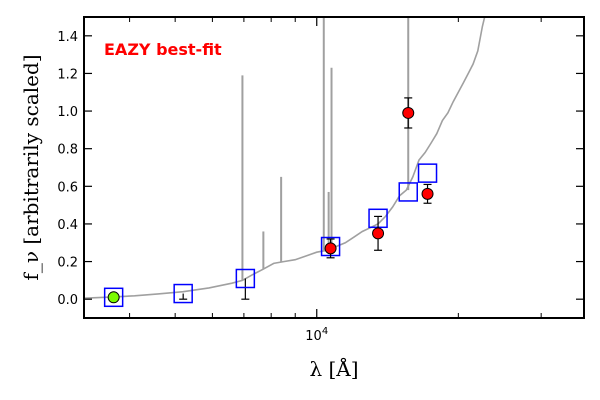 This screenshot has width=600, height=400. What do you see at coordinates (67, 150) in the screenshot?
I see `y-tick-label: 0.8` at bounding box center [67, 150].